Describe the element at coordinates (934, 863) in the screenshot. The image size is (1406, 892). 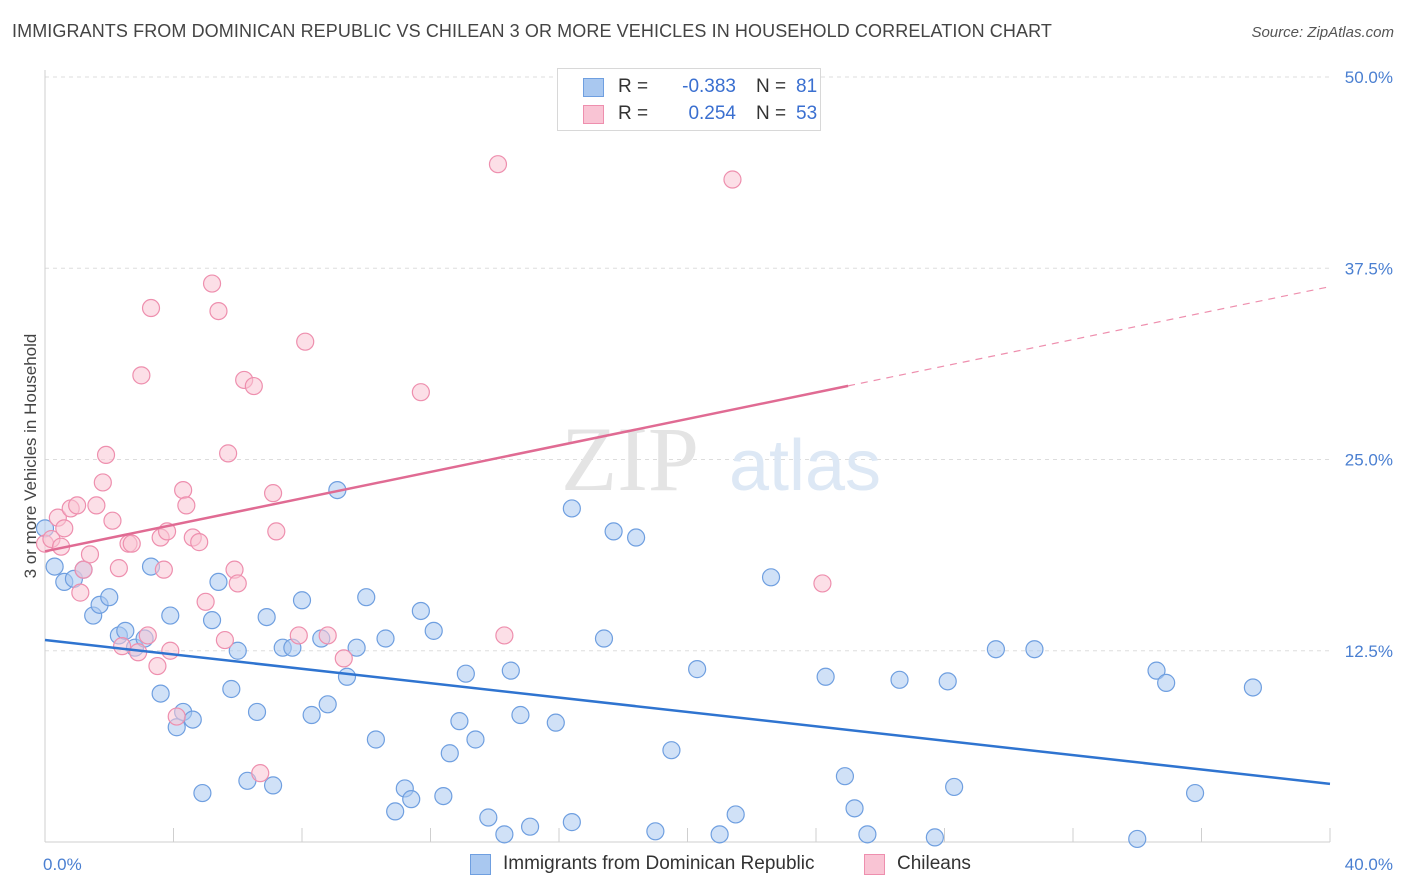
I see `bottom-legend-label: Chileans` at that location.